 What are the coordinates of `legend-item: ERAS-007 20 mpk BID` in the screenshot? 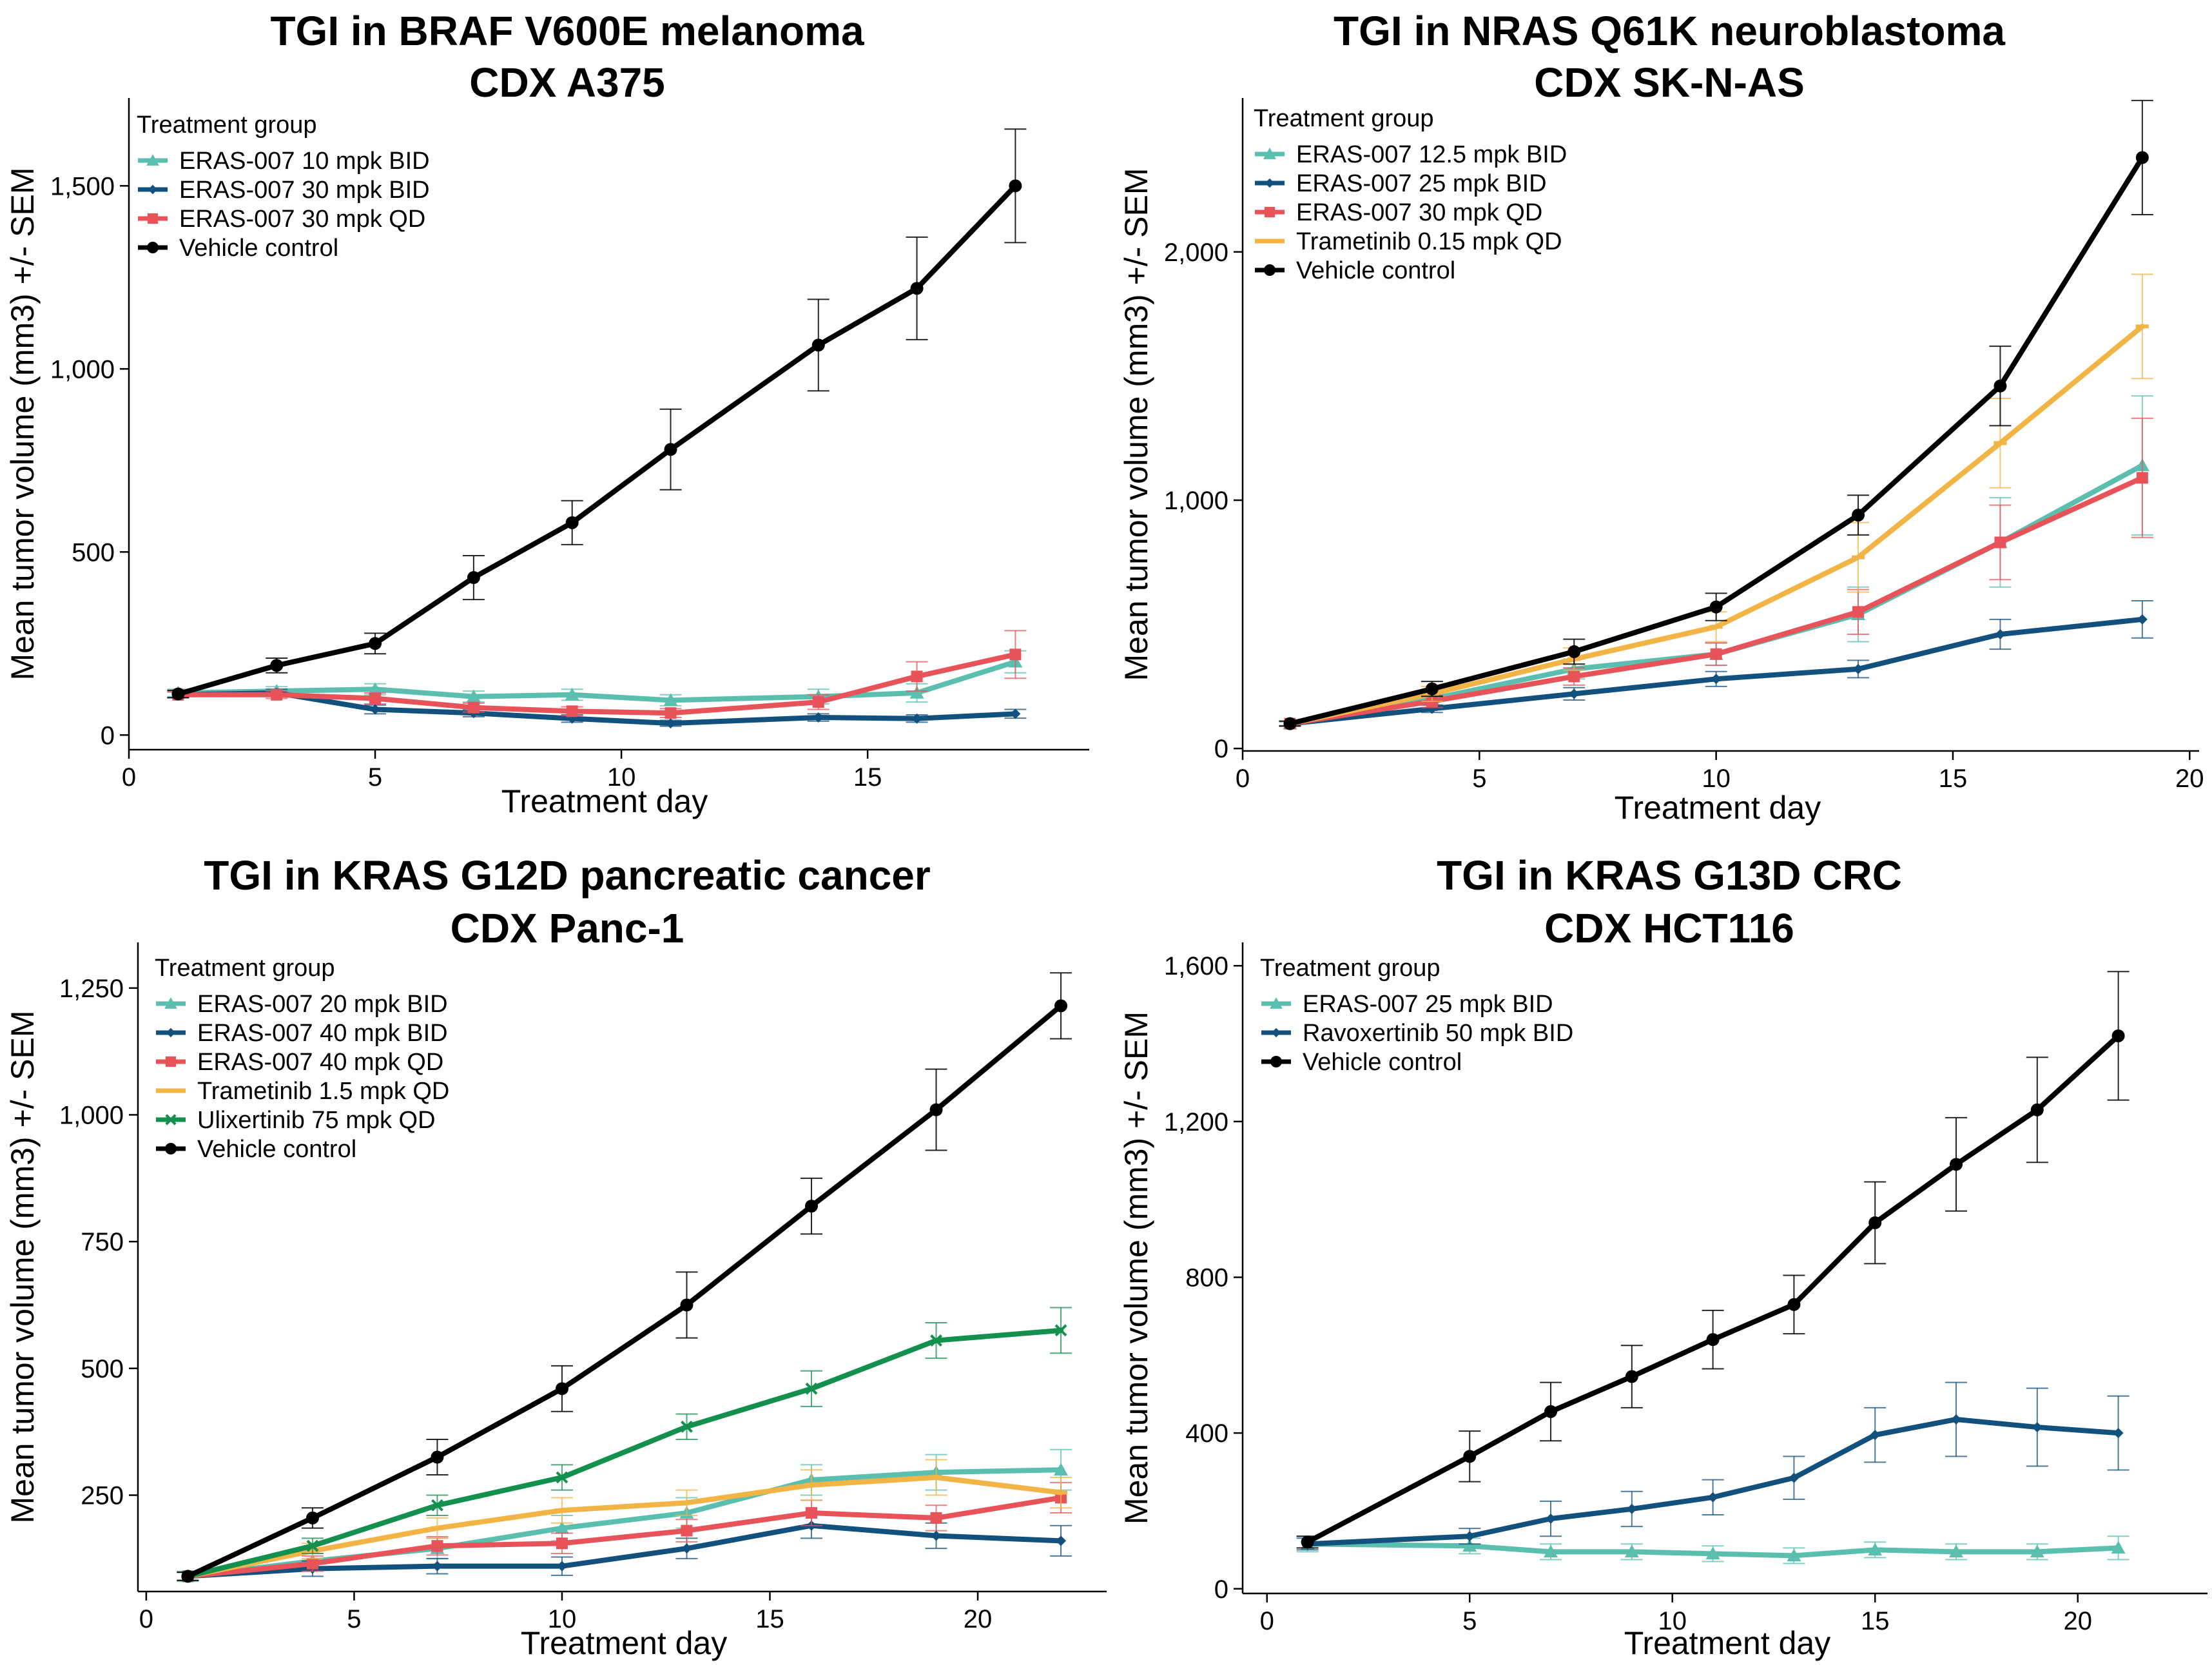 It's located at (302, 1004).